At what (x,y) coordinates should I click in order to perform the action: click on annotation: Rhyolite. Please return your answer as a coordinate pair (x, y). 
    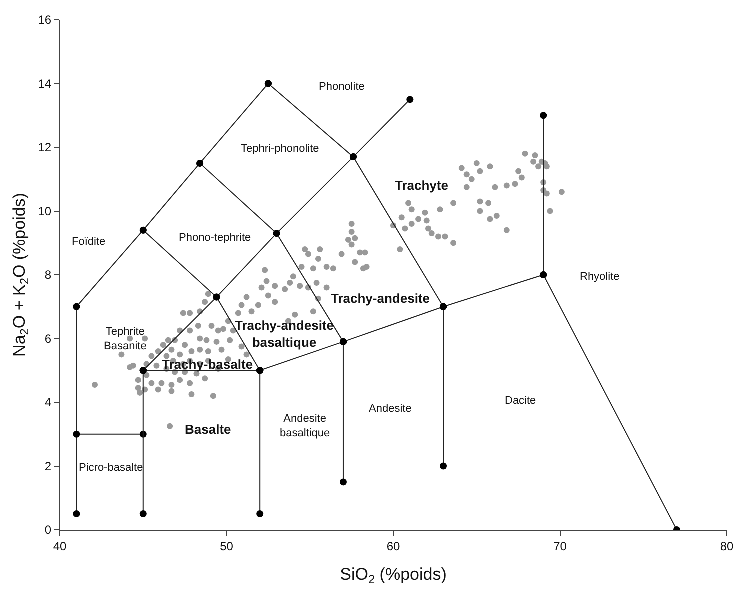
    Looking at the image, I should click on (600, 277).